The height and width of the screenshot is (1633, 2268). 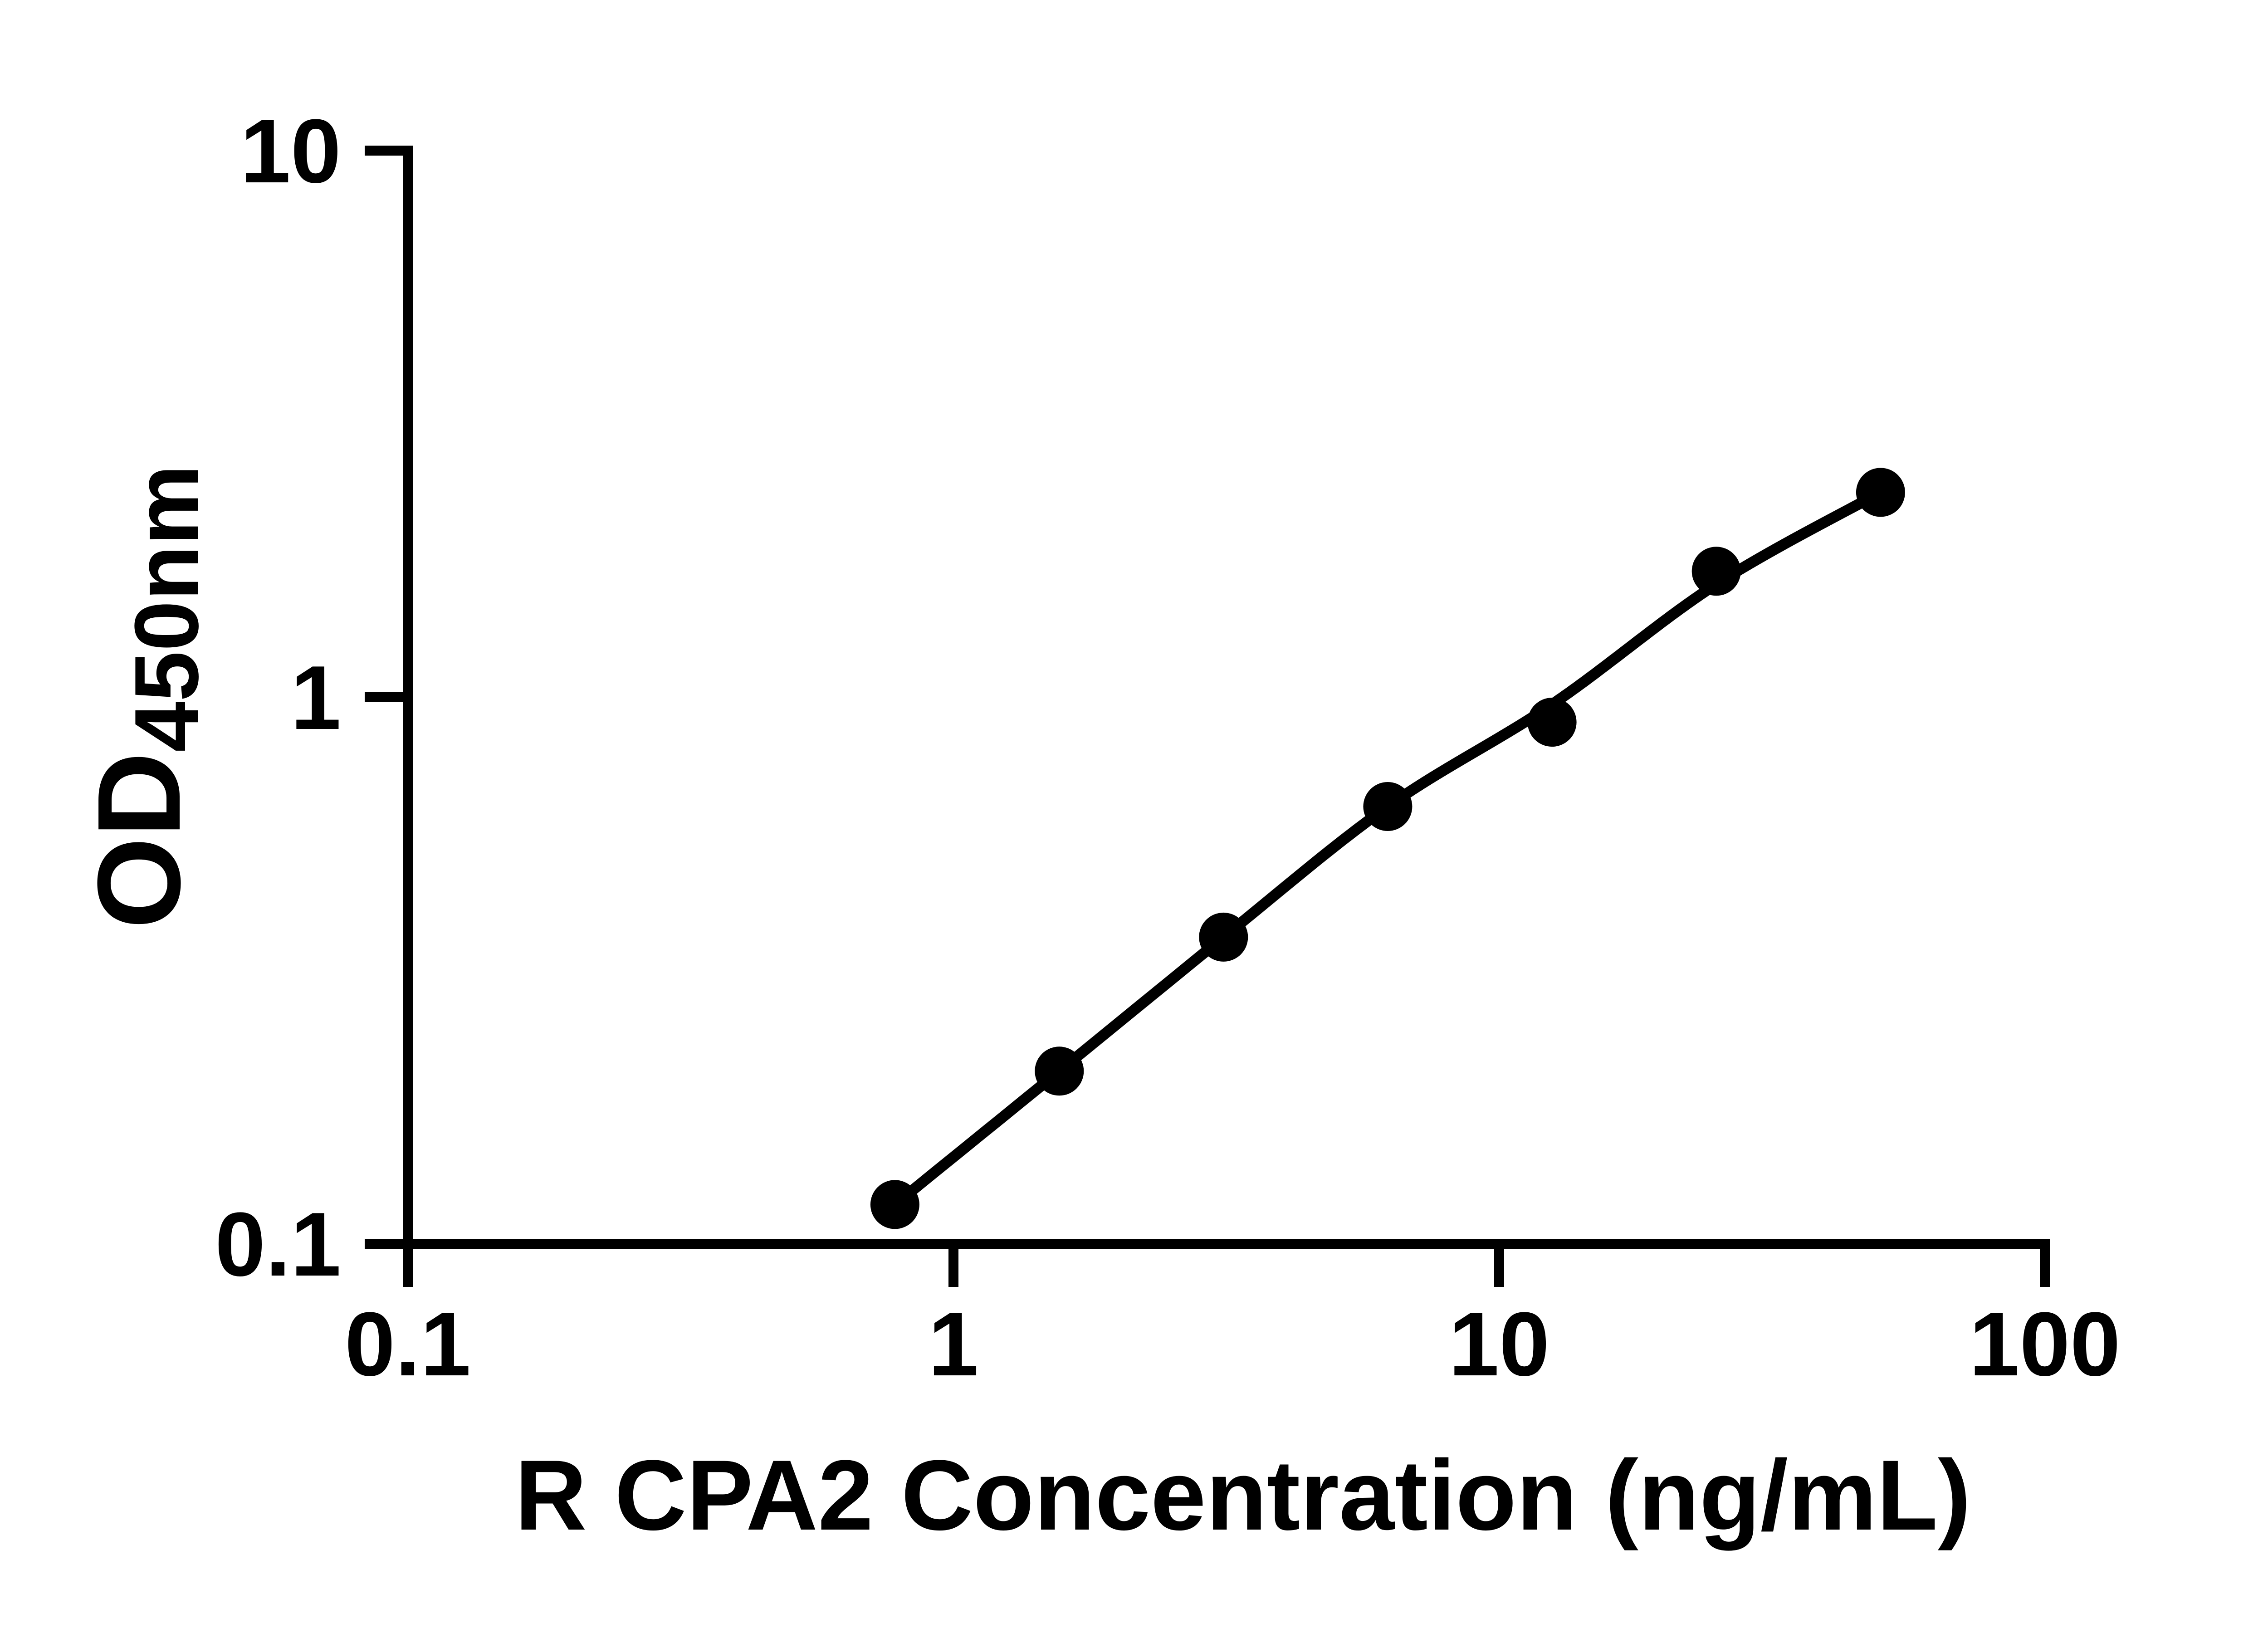 I want to click on x-axis-tick-label: 100, so click(x=2045, y=1344).